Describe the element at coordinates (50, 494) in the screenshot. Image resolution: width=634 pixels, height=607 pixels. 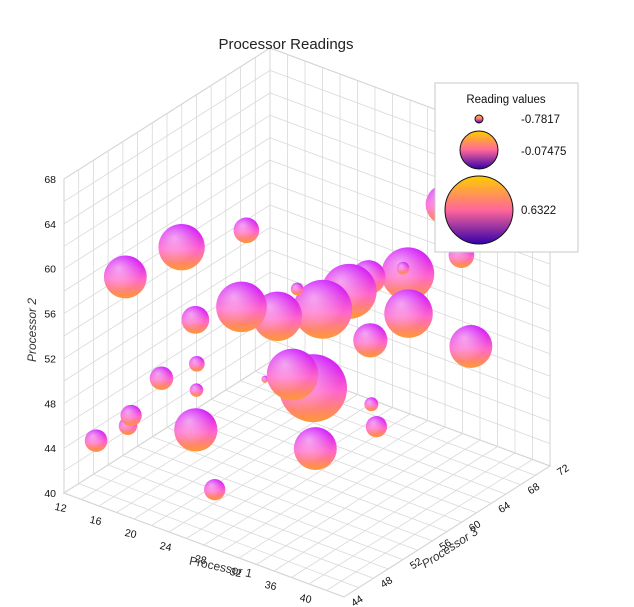
I see `y-tick-label: 40` at that location.